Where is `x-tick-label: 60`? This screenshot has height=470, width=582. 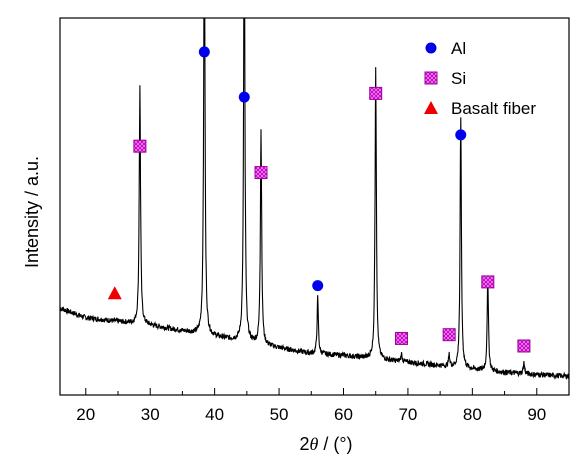 x-tick-label: 60 is located at coordinates (343, 414).